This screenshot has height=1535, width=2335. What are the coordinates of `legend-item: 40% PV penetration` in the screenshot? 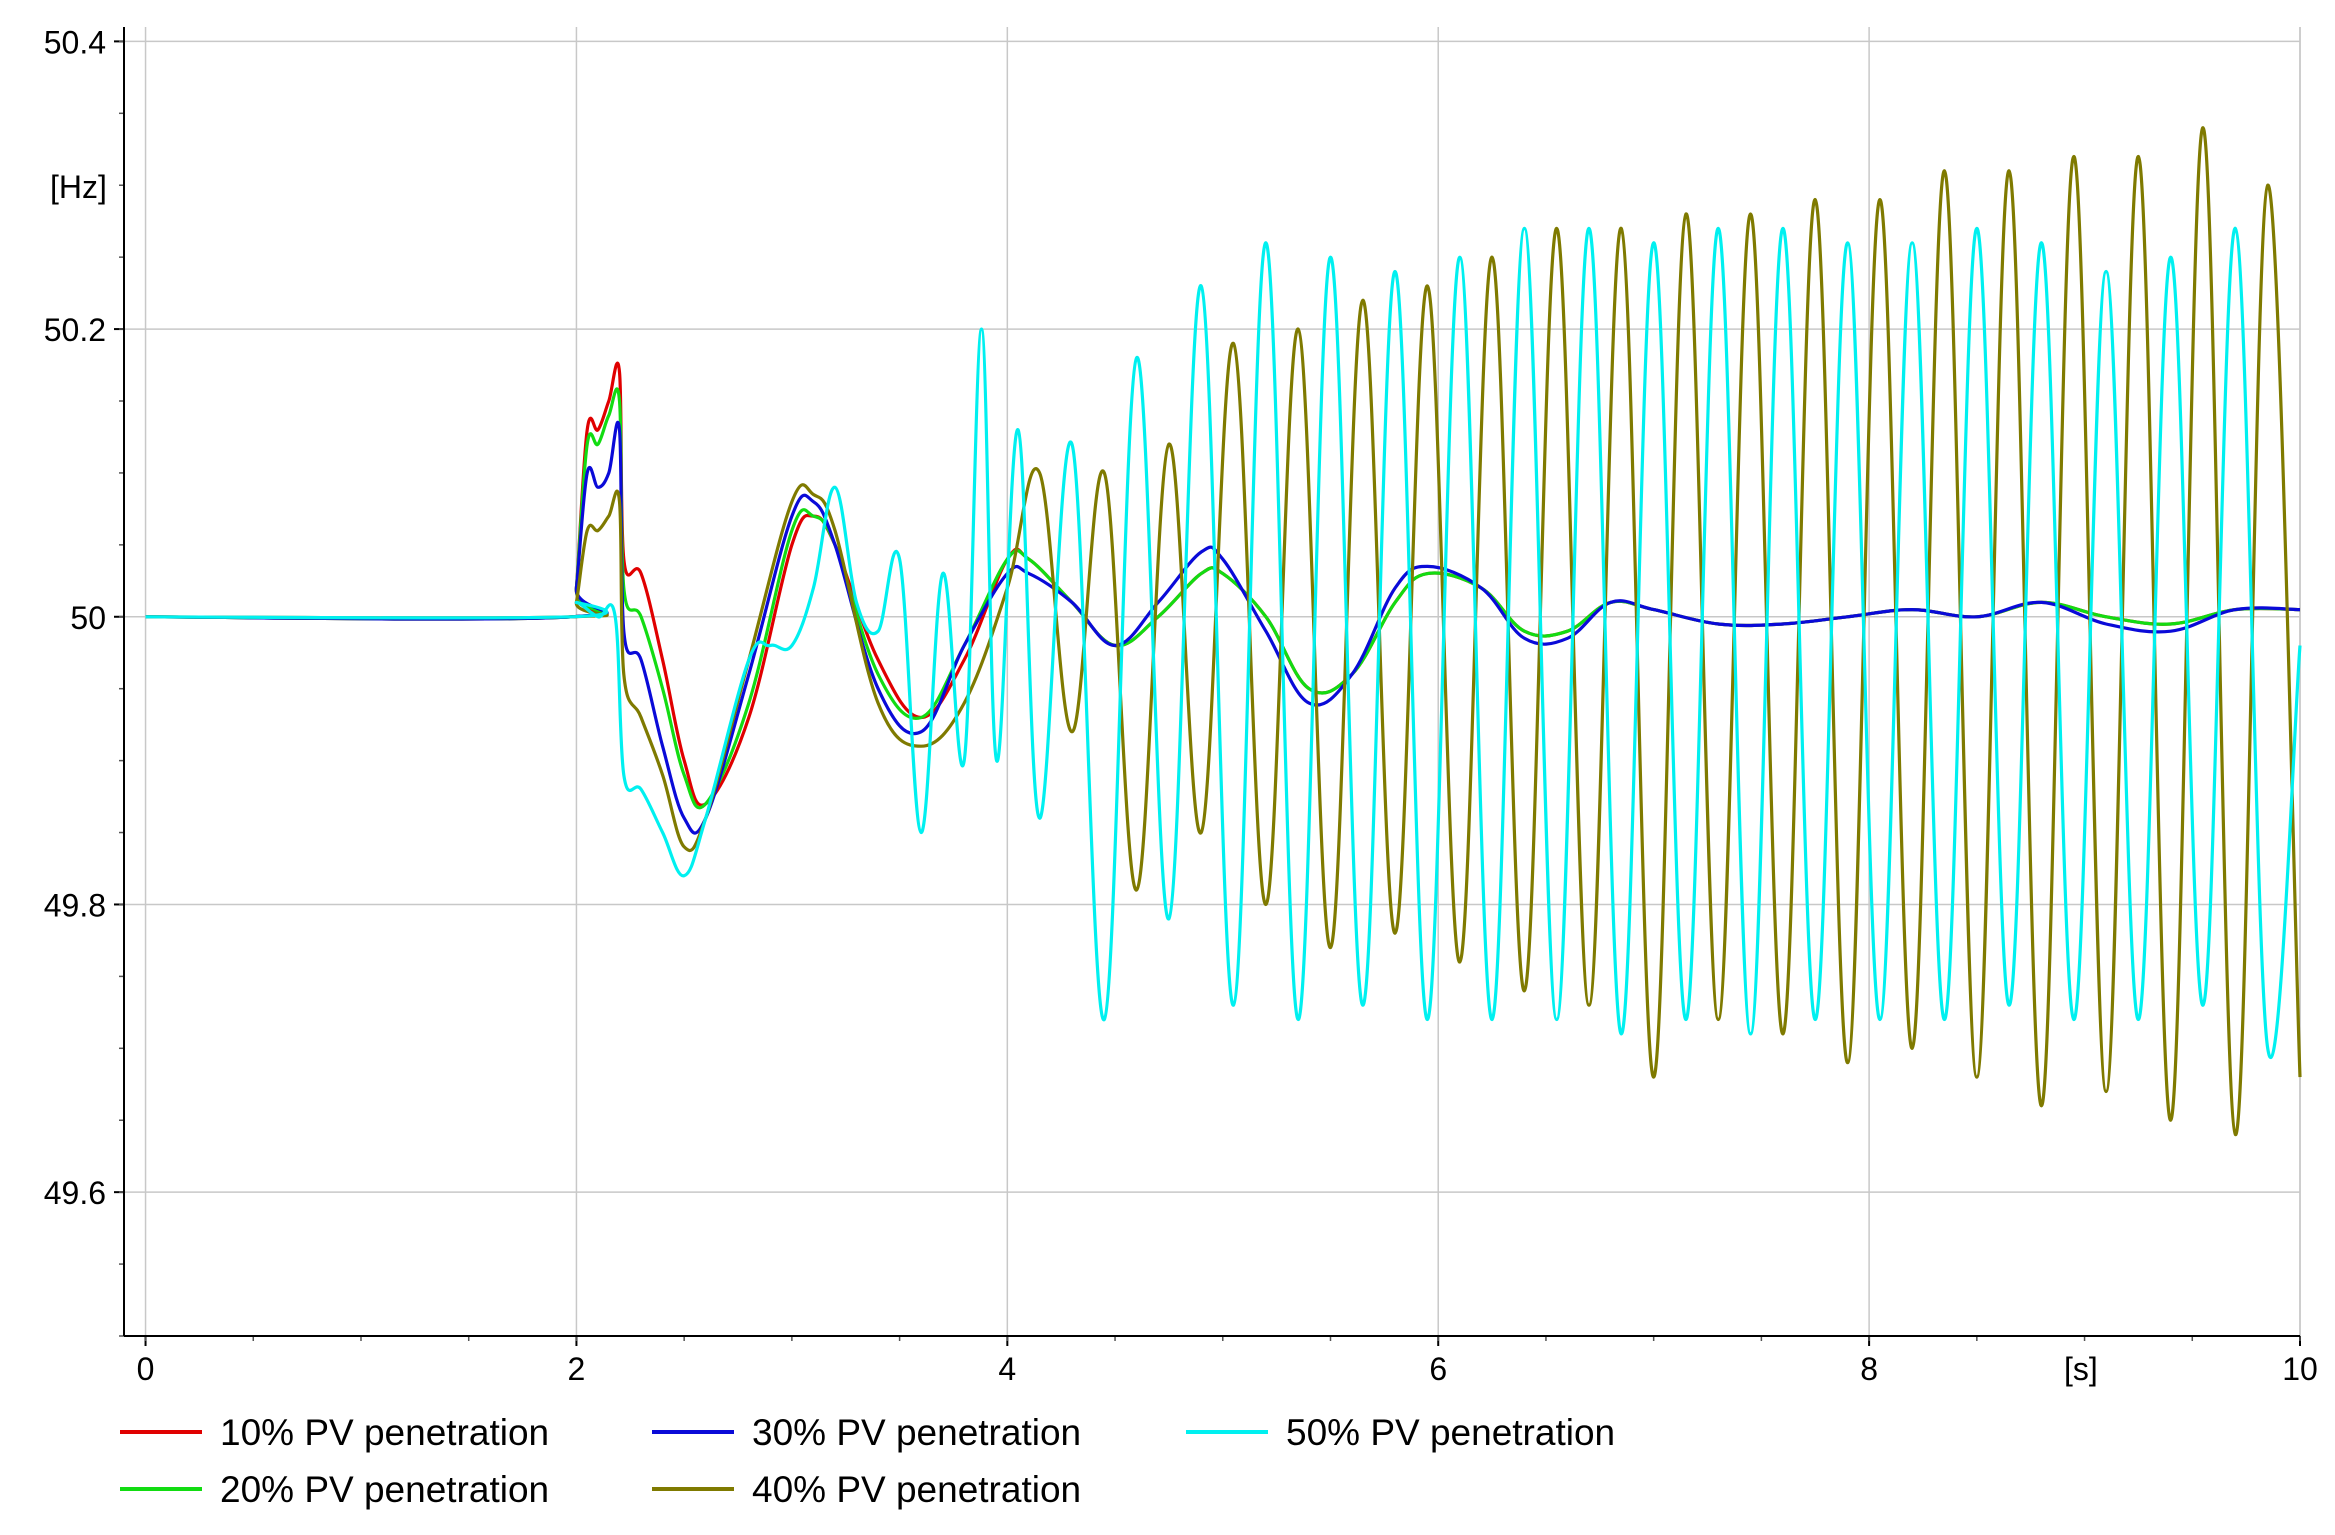 It's located at (866, 1489).